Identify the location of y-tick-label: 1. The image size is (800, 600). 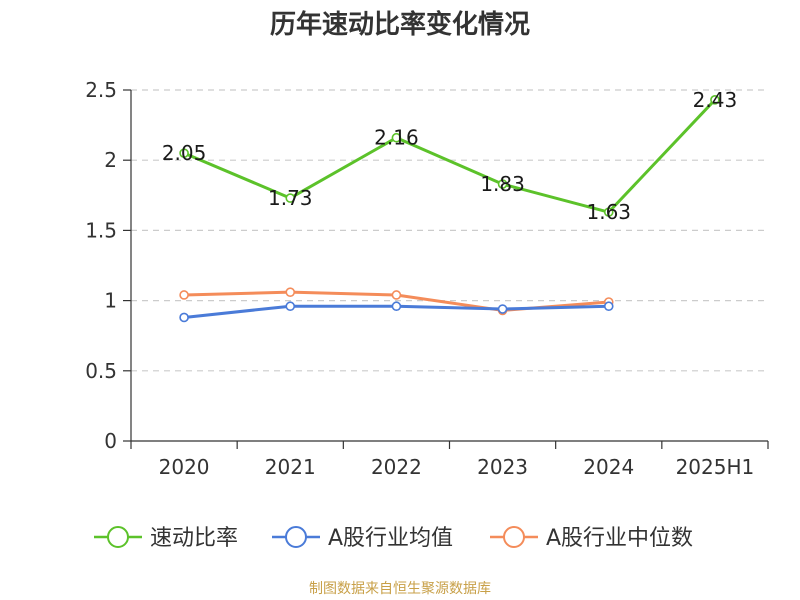
(110, 301).